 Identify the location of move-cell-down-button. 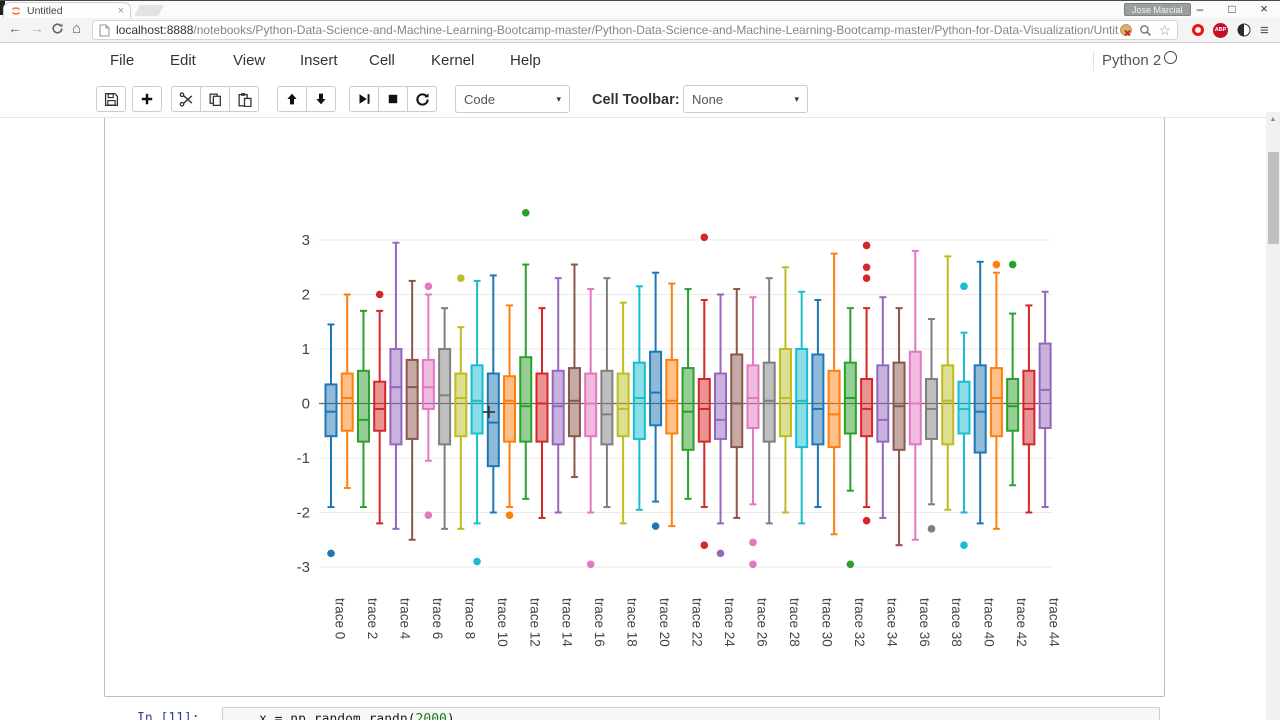
(321, 99).